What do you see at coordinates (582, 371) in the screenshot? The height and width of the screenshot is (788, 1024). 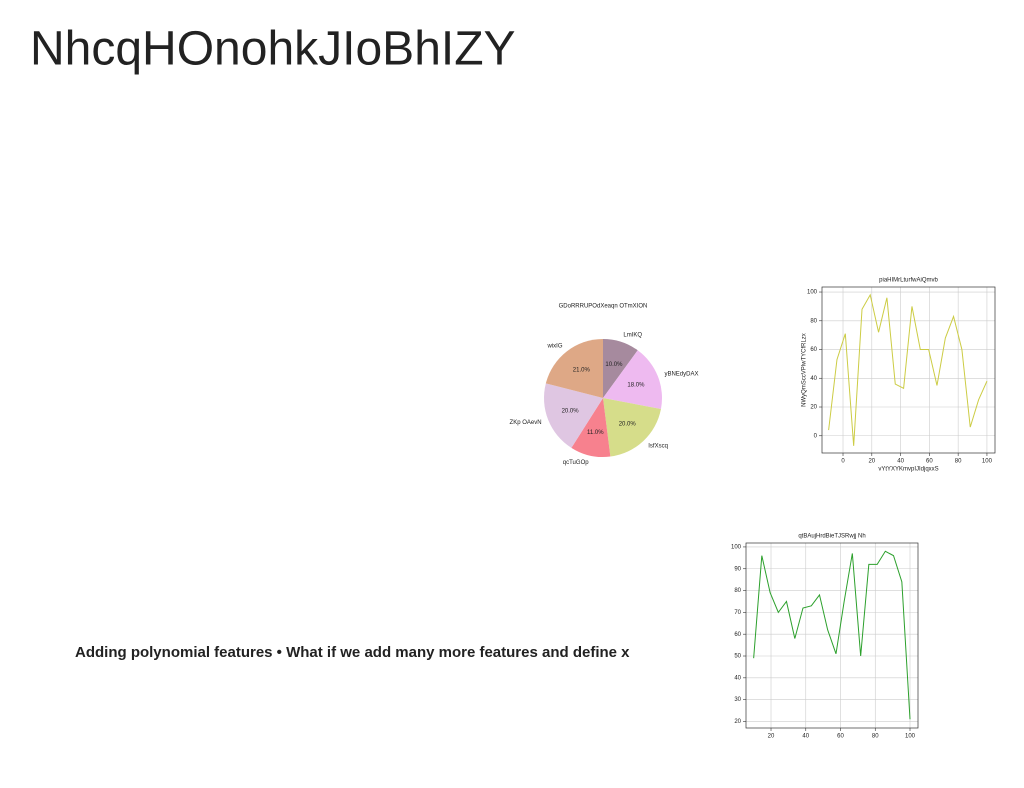 I see `pct-label: 21.0%` at bounding box center [582, 371].